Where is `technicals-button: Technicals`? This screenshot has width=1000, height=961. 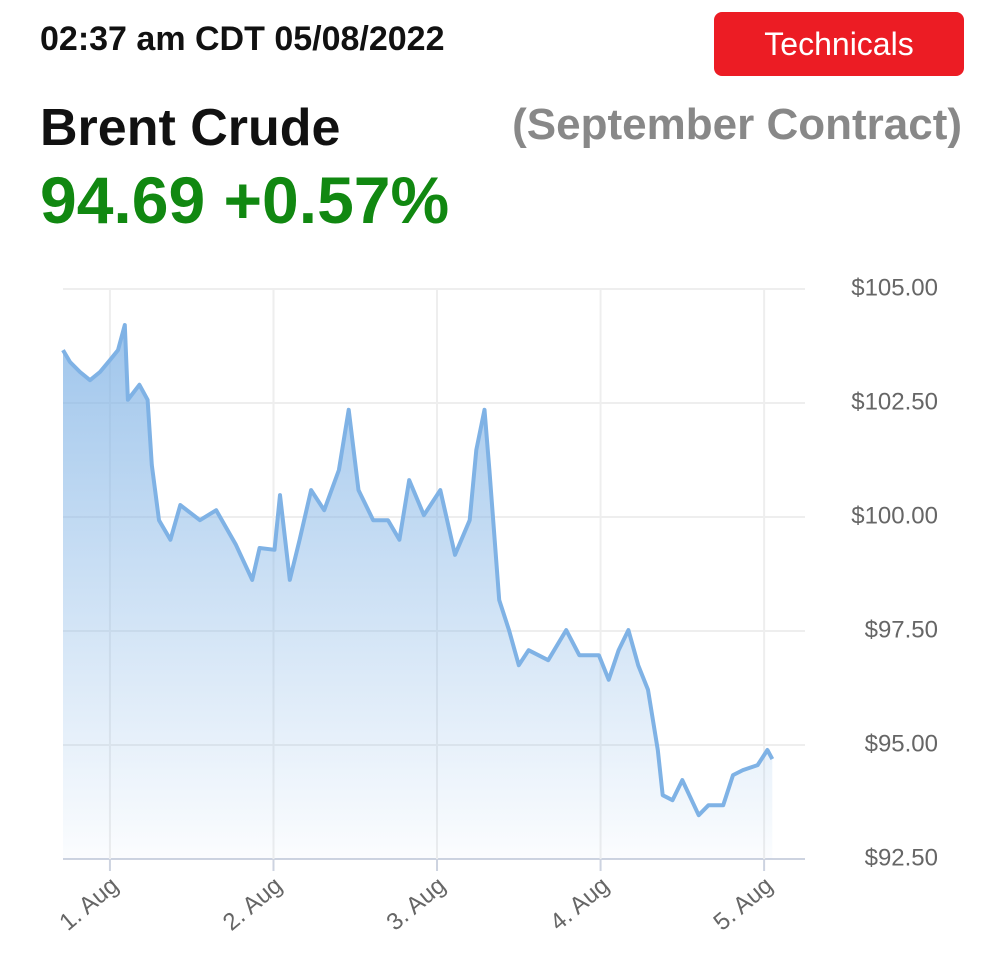
technicals-button: Technicals is located at coordinates (839, 44).